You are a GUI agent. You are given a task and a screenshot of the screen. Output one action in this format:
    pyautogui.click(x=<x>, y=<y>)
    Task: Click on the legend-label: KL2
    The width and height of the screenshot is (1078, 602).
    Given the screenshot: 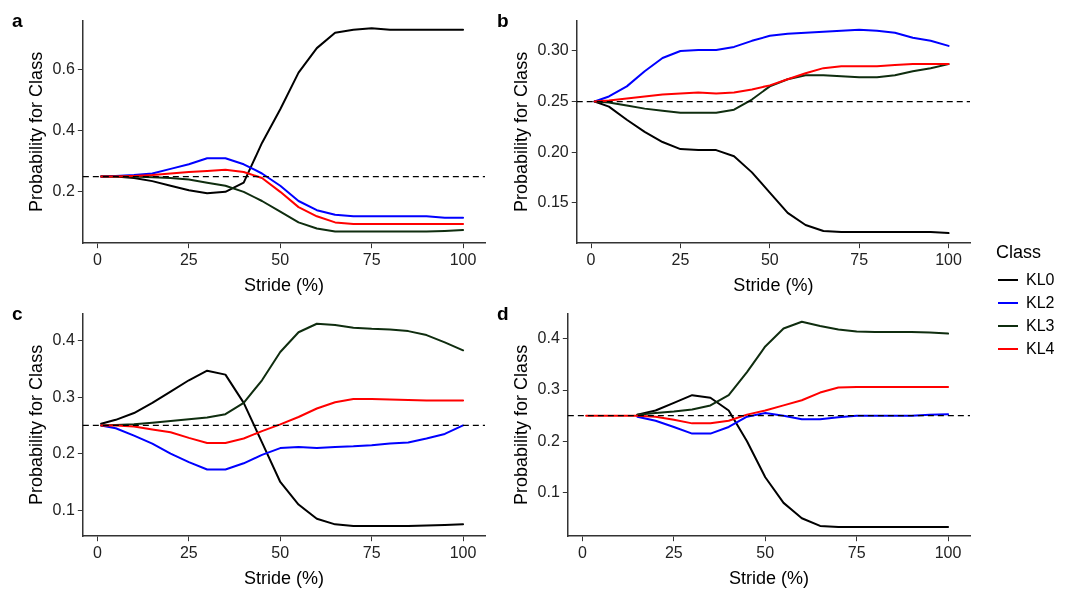 What is the action you would take?
    pyautogui.click(x=1040, y=303)
    